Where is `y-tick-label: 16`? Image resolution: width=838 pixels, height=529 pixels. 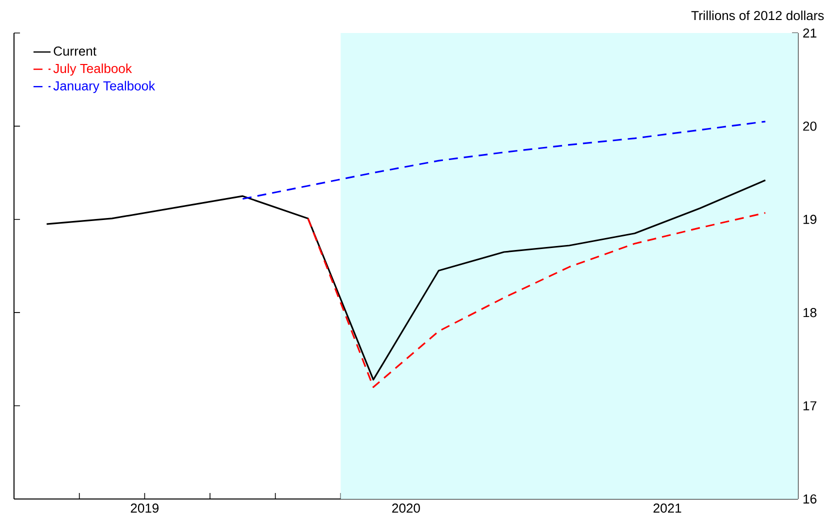 y-tick-label: 16 is located at coordinates (810, 499).